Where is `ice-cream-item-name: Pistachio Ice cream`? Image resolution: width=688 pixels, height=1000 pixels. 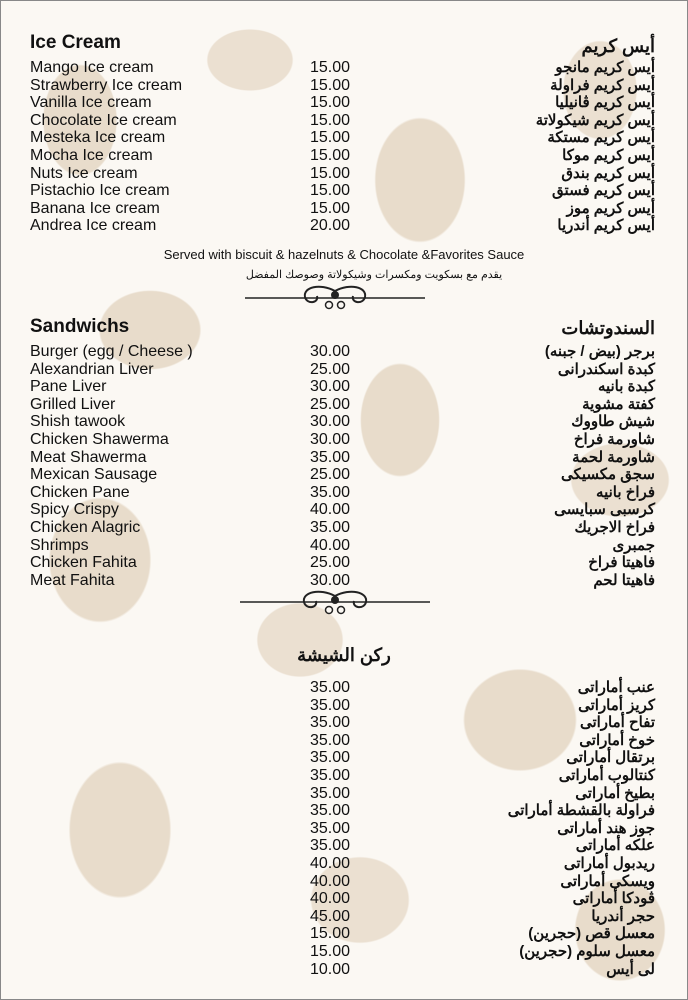 ice-cream-item-name: Pistachio Ice cream is located at coordinates (100, 191).